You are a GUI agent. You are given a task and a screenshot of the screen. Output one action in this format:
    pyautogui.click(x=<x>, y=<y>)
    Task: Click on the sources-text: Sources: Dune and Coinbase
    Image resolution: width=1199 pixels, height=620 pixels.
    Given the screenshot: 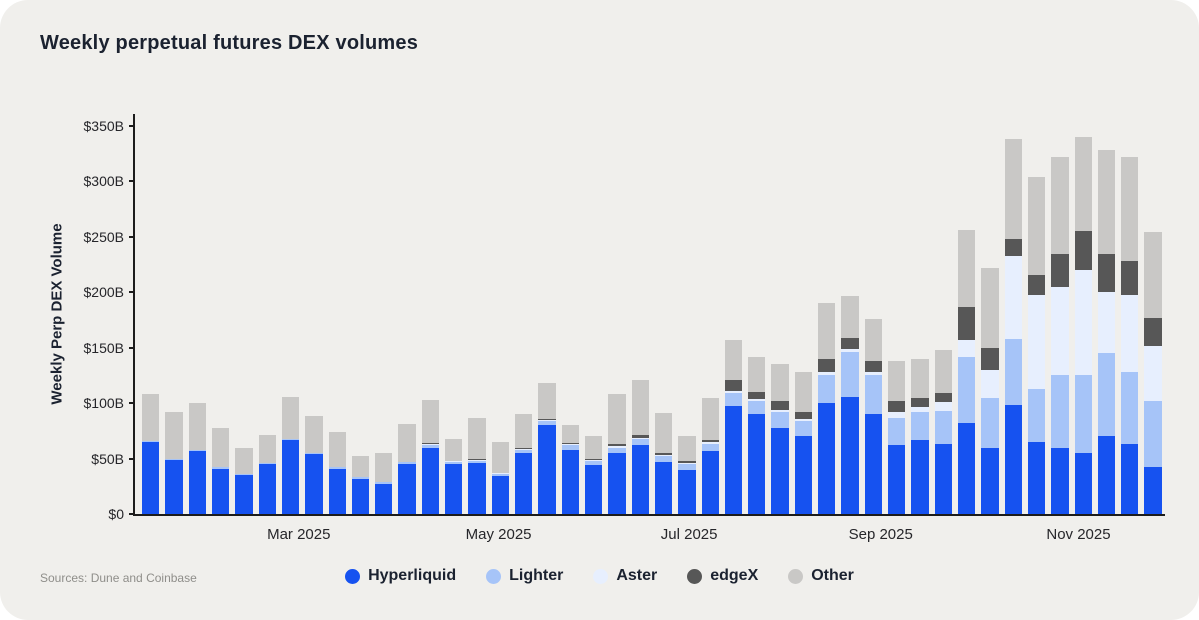 What is the action you would take?
    pyautogui.click(x=118, y=578)
    